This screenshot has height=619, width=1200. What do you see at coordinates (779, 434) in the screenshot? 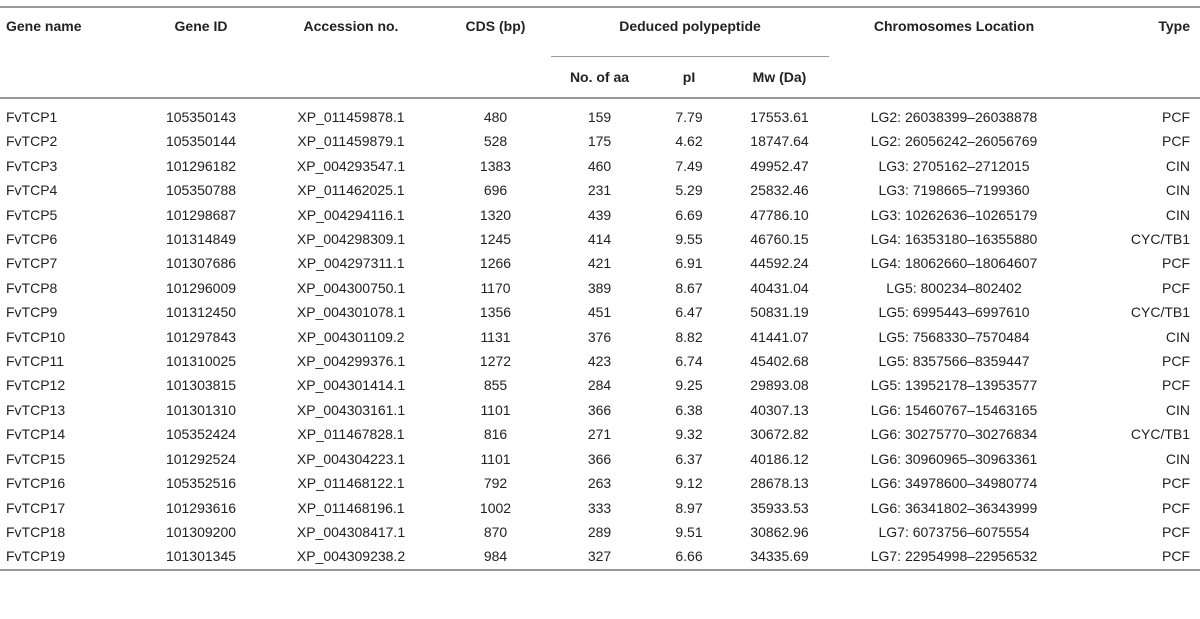
I see `cell-mw: 30672.82` at bounding box center [779, 434].